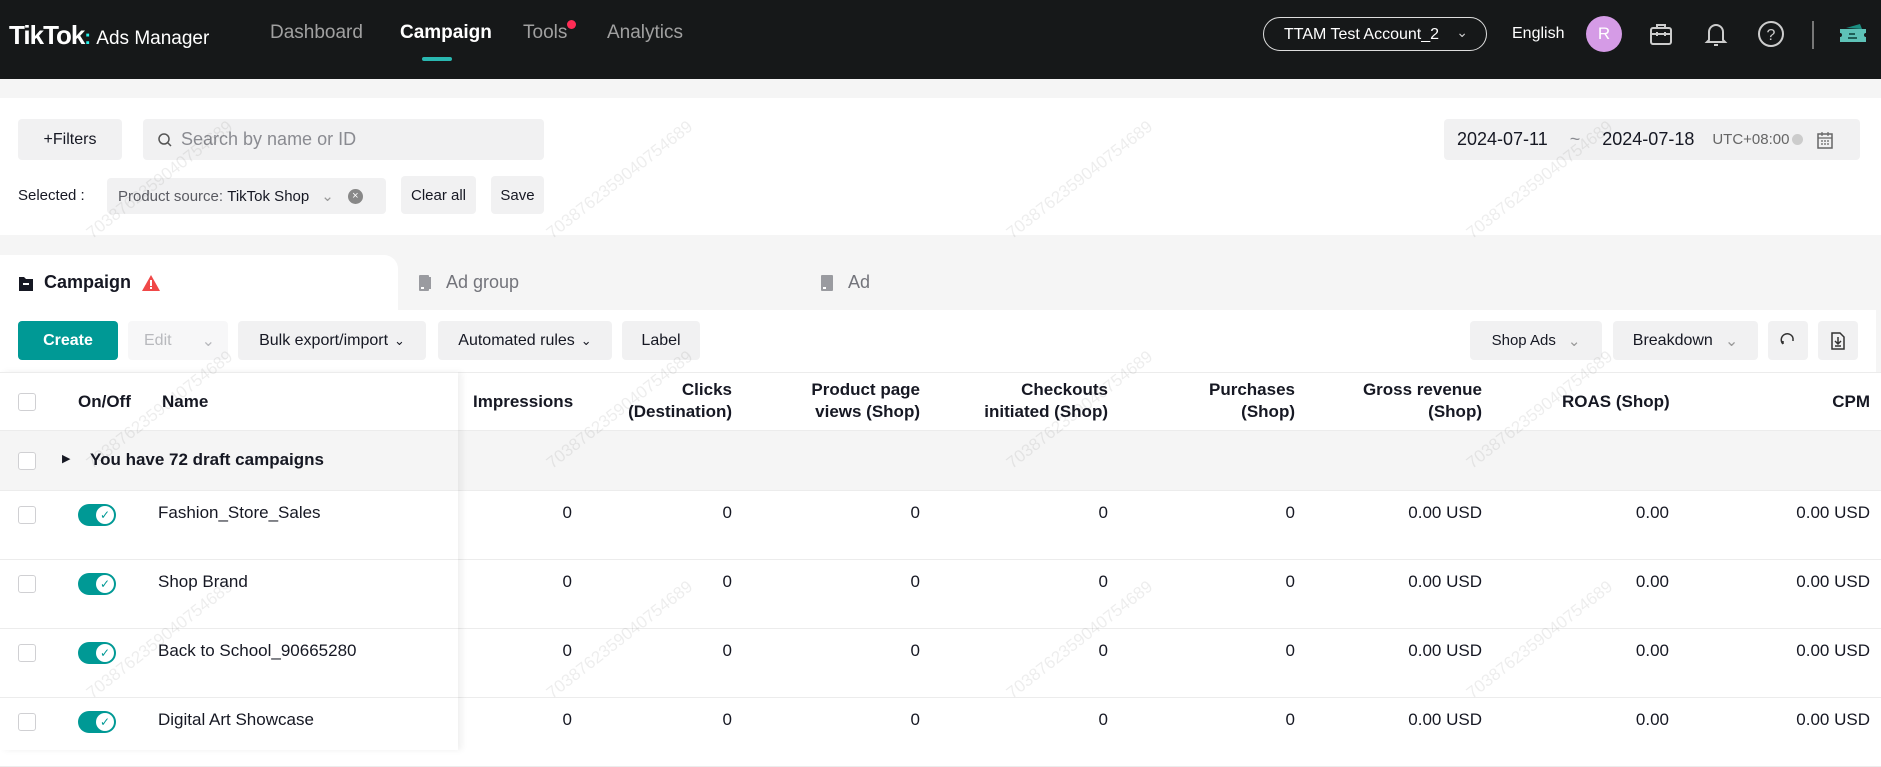  I want to click on bulk-export-import-button: Bulk export/import ⌄, so click(332, 340).